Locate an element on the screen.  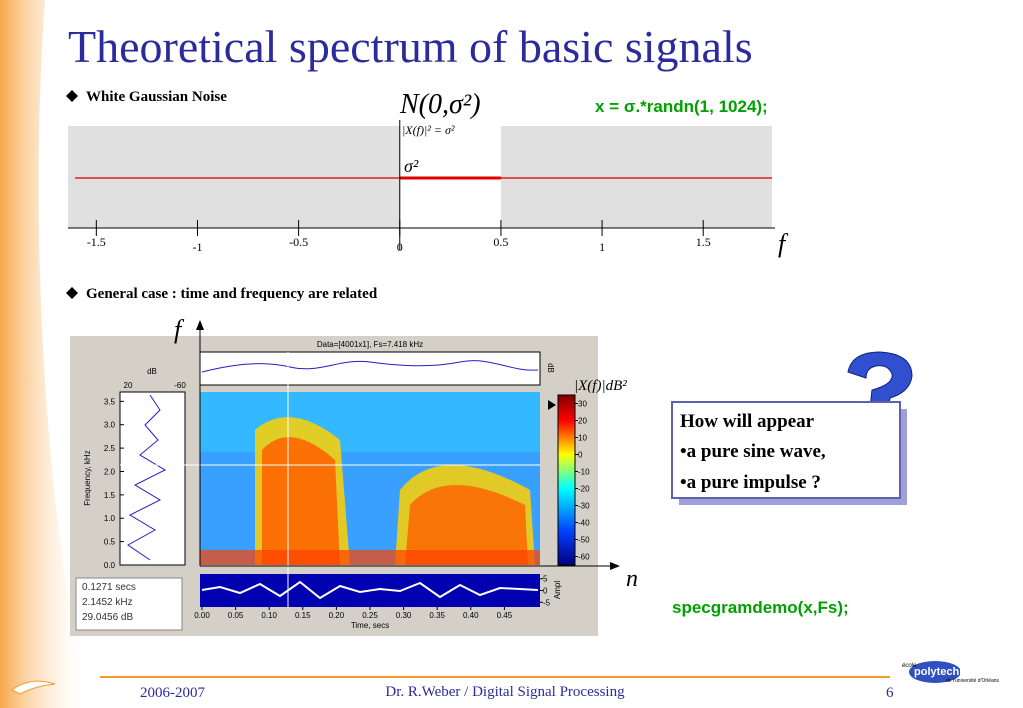
x-tick-label: 0.45 is located at coordinates (505, 615).